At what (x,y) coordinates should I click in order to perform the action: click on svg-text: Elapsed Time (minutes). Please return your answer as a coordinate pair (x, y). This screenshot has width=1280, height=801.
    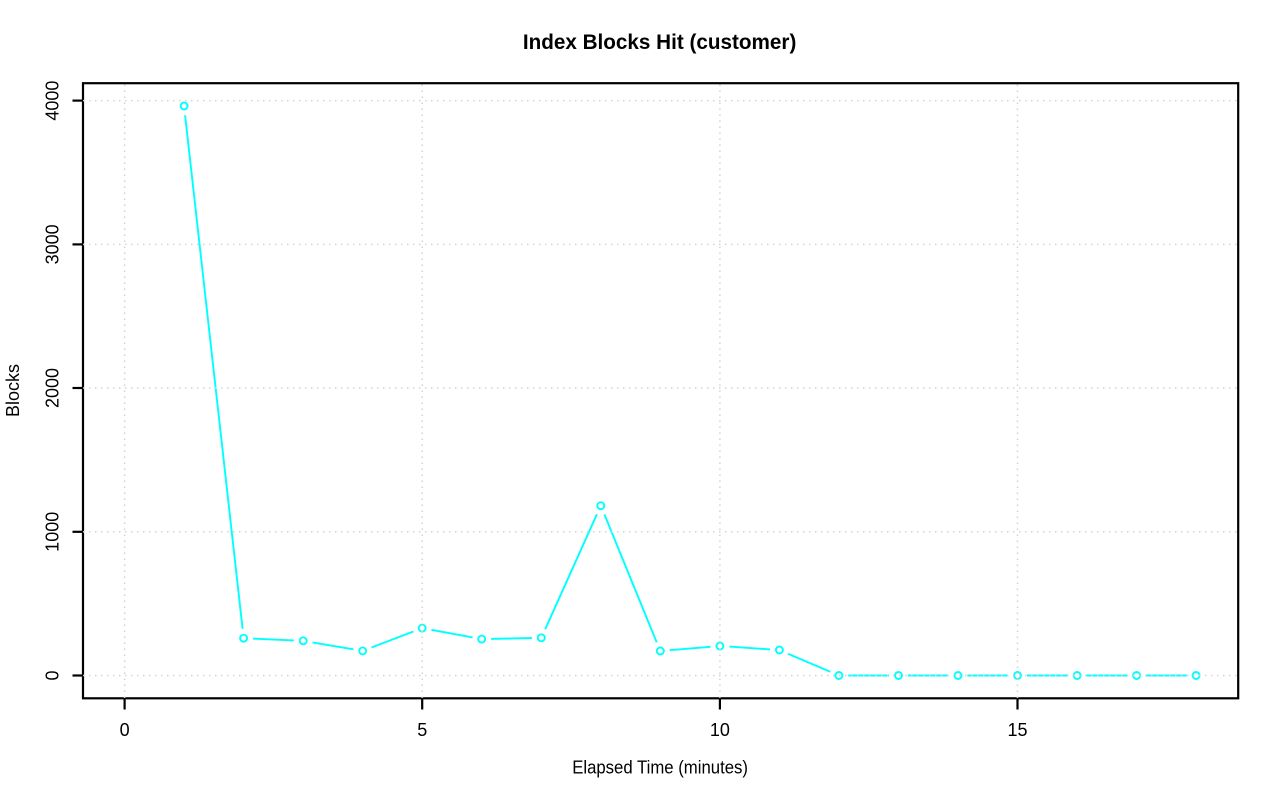
    Looking at the image, I should click on (660, 767).